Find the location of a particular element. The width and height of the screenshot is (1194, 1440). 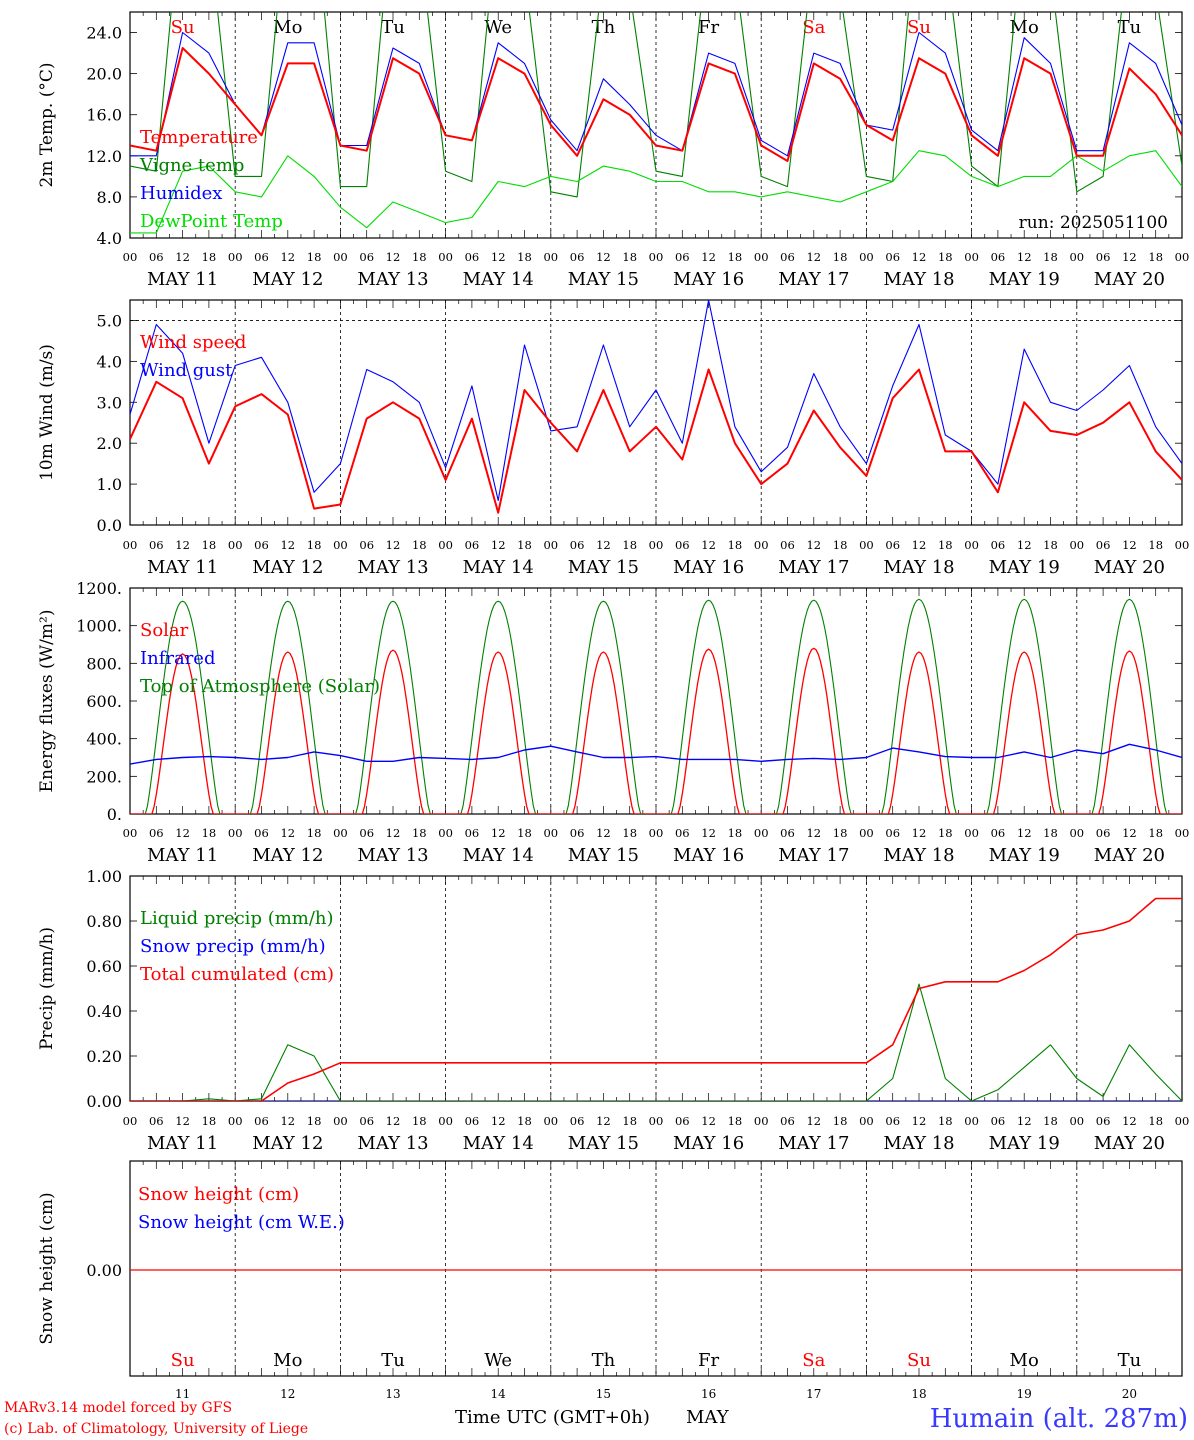

legend-entry: Vigne temp is located at coordinates (191, 165).